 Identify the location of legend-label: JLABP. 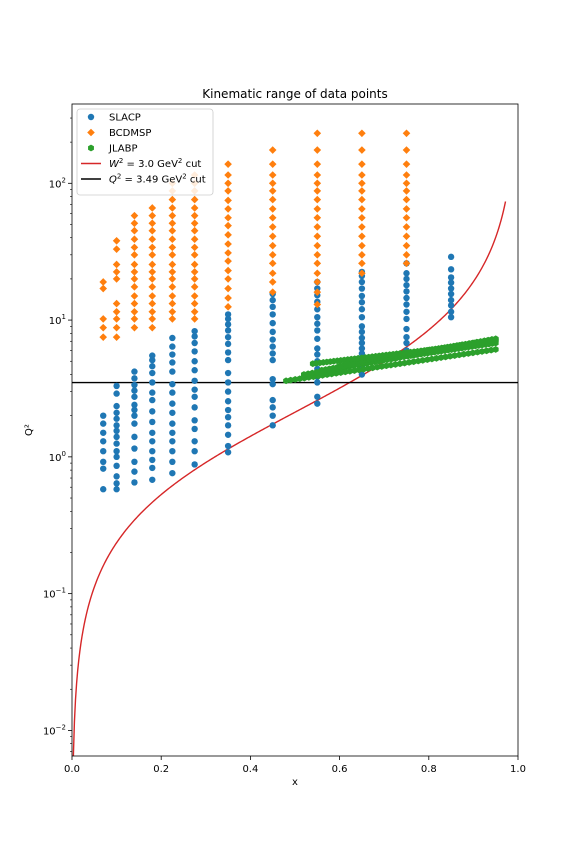
(122, 149).